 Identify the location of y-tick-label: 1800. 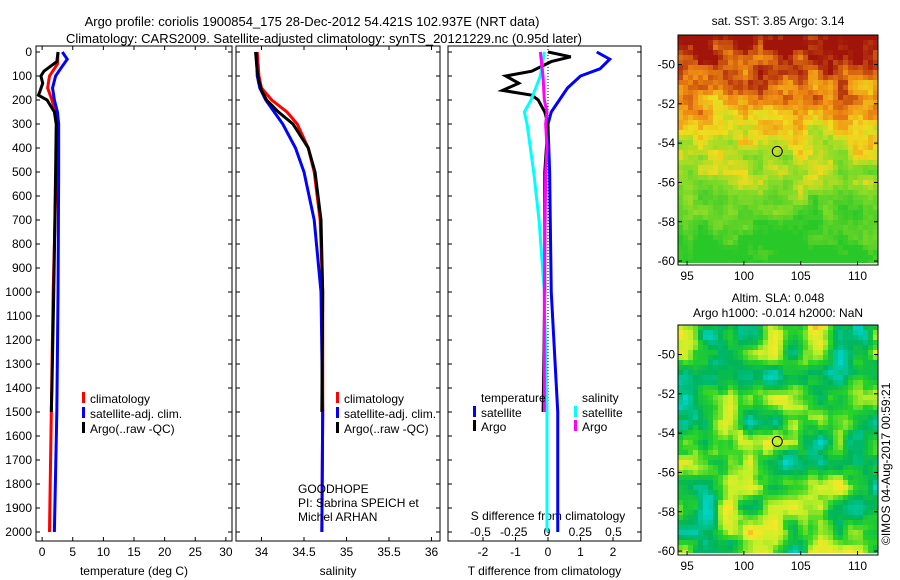
(18, 484).